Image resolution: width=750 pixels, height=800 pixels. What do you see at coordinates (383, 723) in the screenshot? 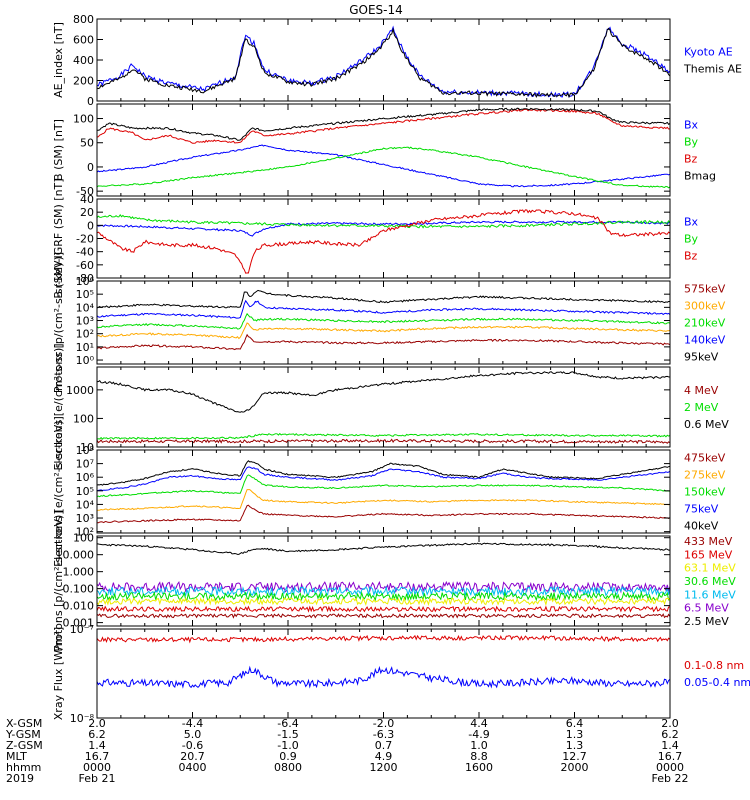
I see `time-value: -2.0` at bounding box center [383, 723].